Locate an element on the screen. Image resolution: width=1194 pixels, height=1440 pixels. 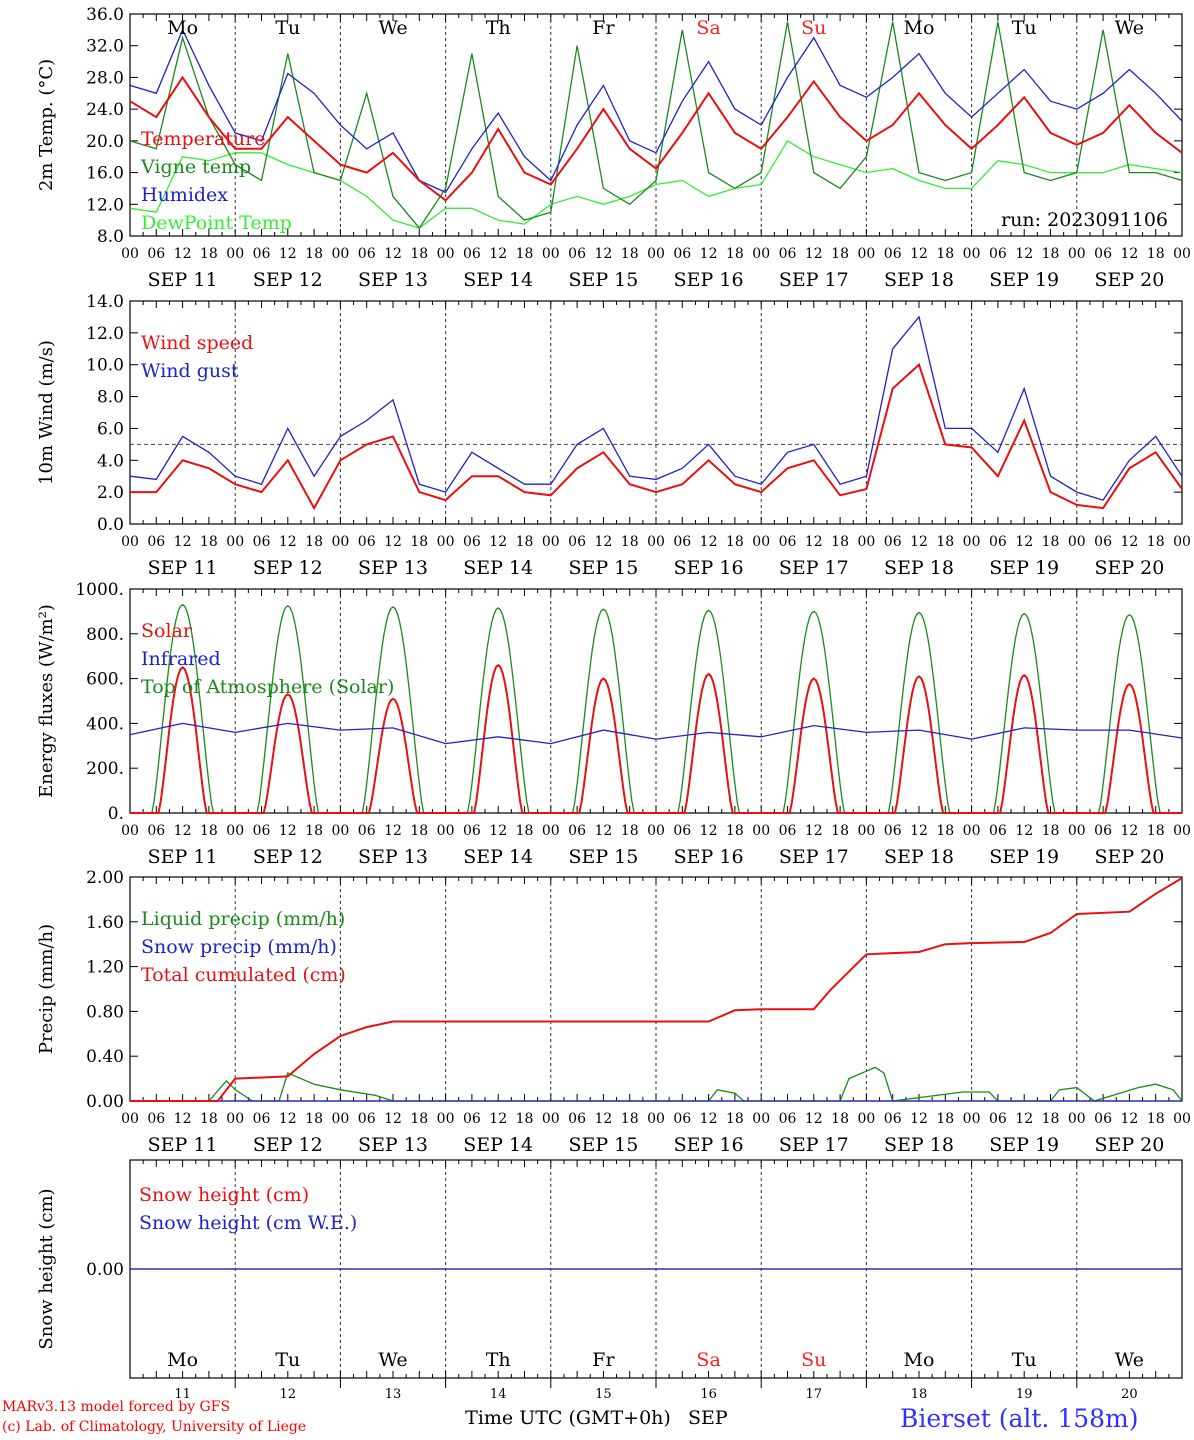
series-line-total-cumulated-cm- is located at coordinates (656, 989).